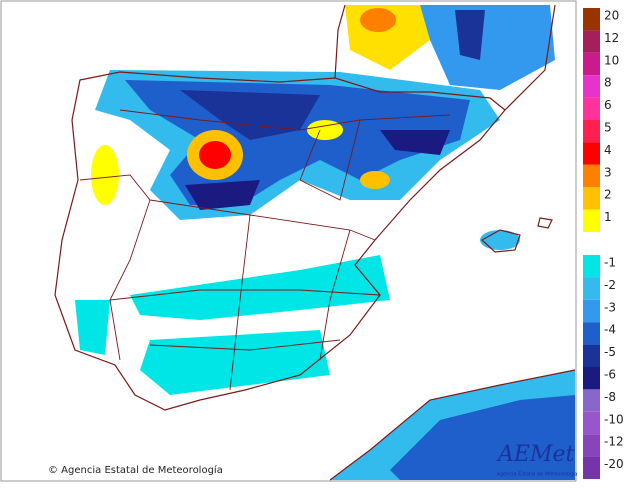 The width and height of the screenshot is (630, 504). What do you see at coordinates (135, 470) in the screenshot?
I see `copyright: © Agencia Estatal de Meteorología` at bounding box center [135, 470].